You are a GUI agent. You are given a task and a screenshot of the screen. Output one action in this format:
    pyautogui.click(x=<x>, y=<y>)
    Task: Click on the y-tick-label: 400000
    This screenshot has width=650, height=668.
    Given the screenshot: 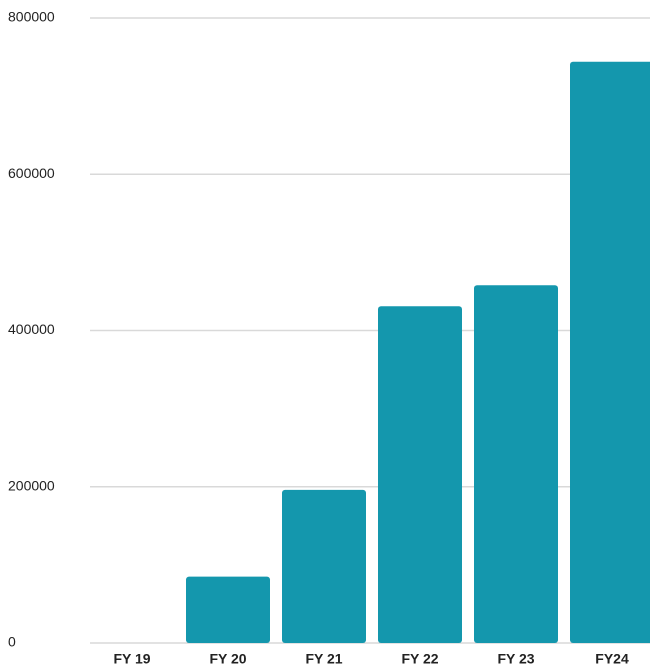 What is the action you would take?
    pyautogui.click(x=31, y=329)
    